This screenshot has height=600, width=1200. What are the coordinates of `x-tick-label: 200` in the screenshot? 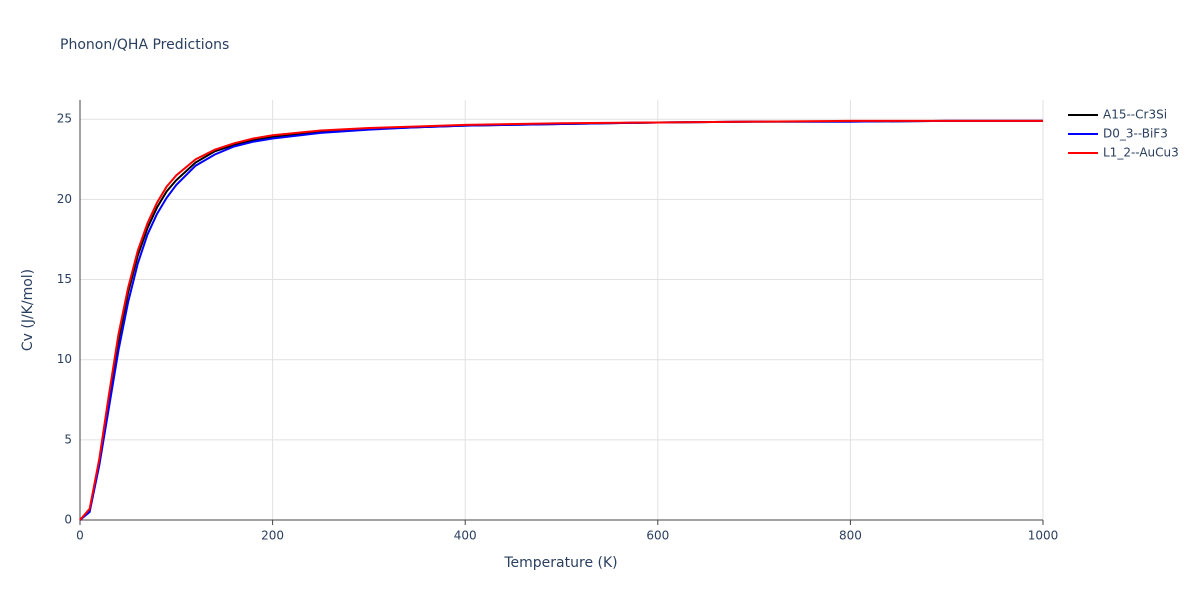 It's located at (272, 536).